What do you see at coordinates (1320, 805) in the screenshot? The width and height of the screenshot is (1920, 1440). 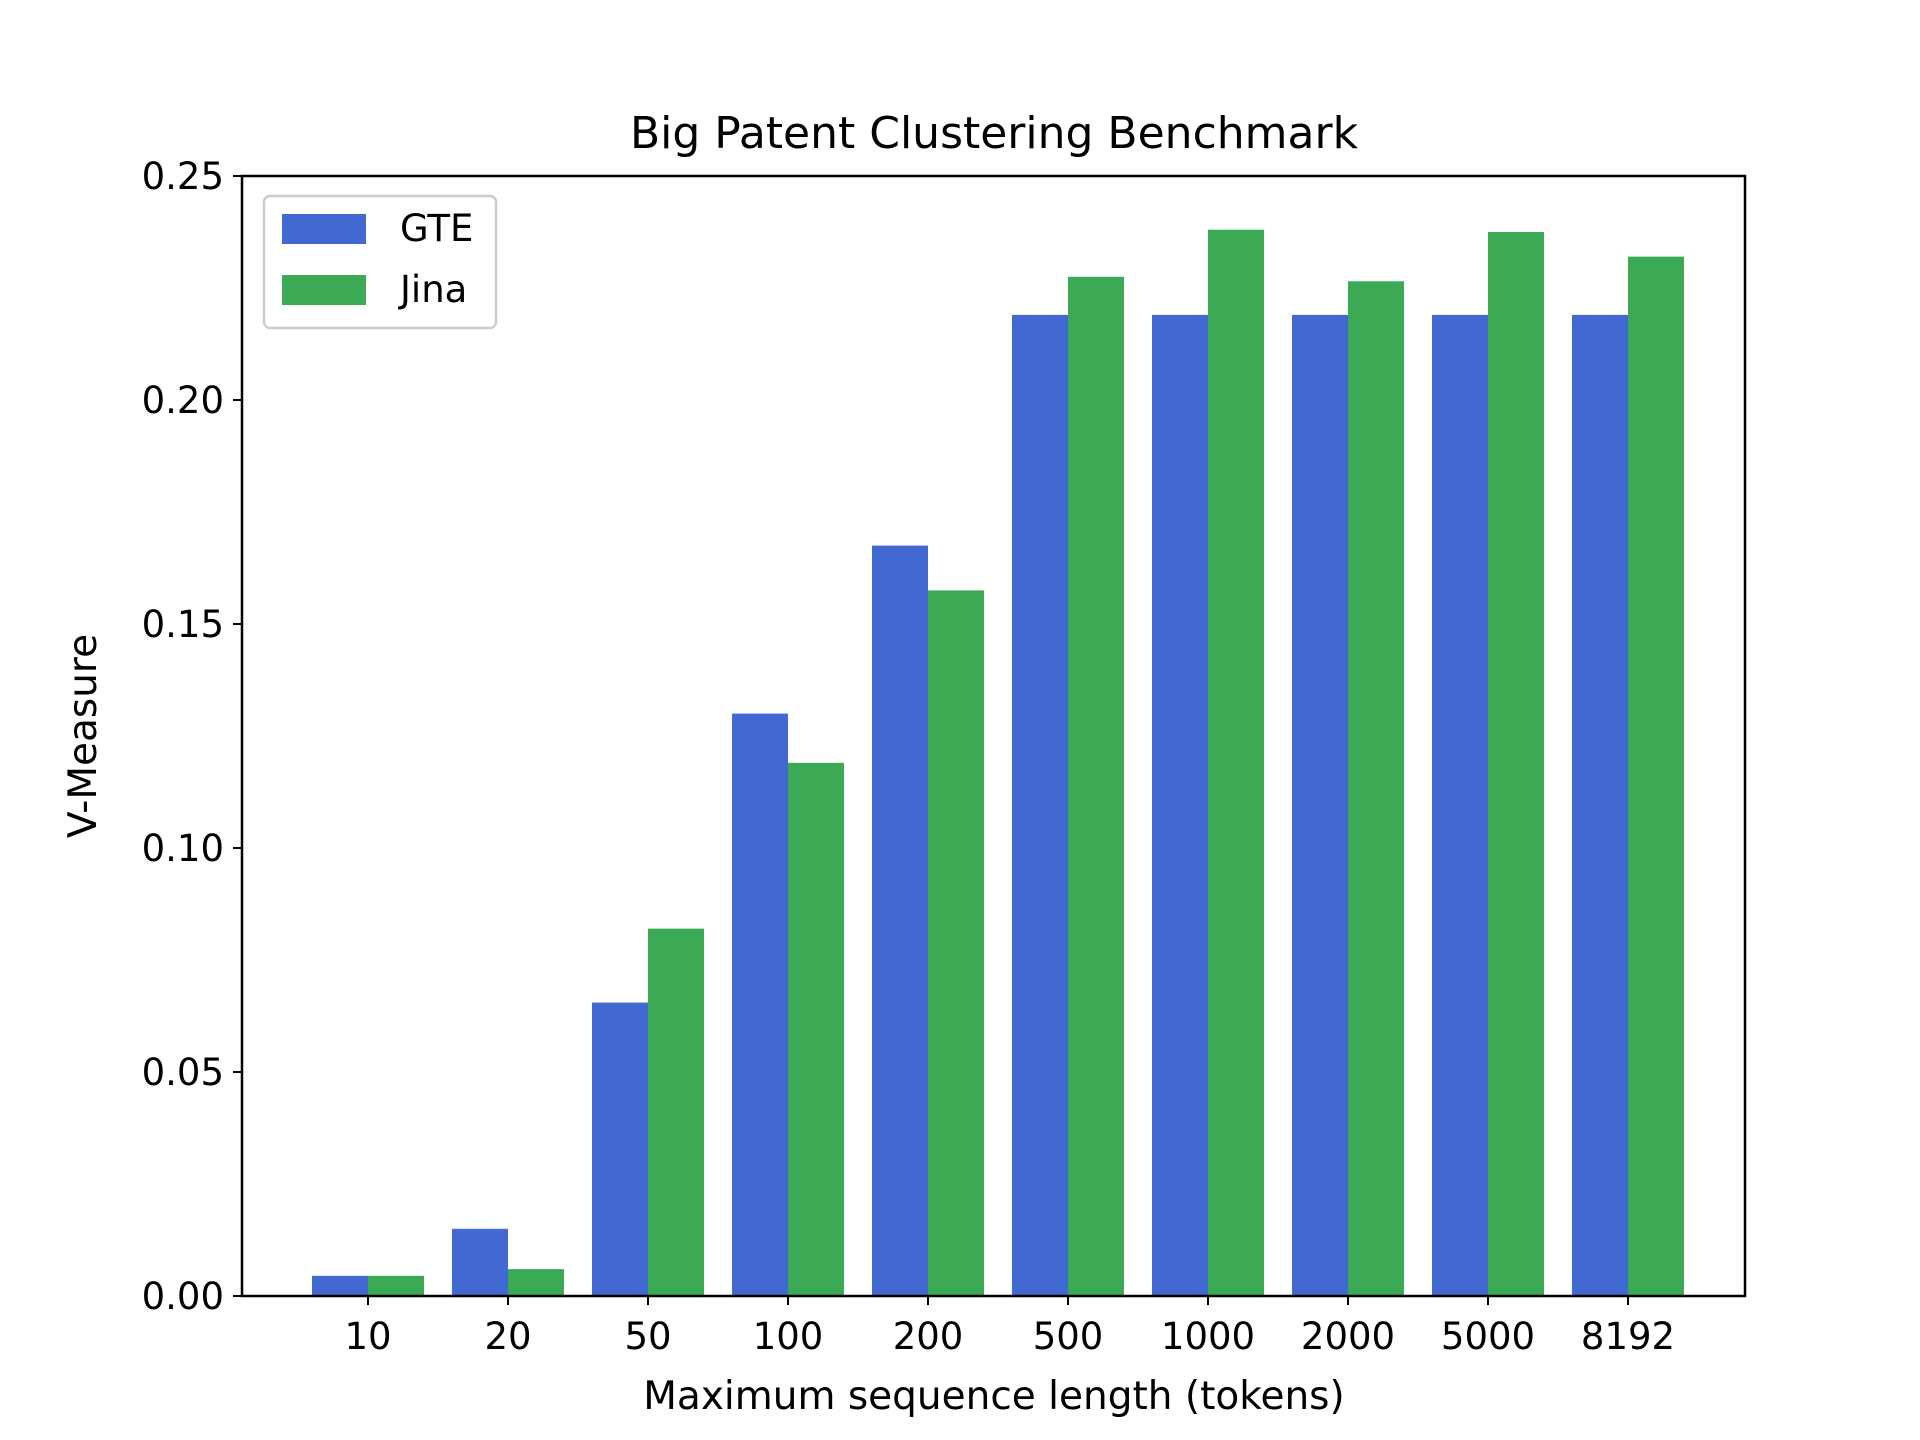 I see `bar-gte-2000` at bounding box center [1320, 805].